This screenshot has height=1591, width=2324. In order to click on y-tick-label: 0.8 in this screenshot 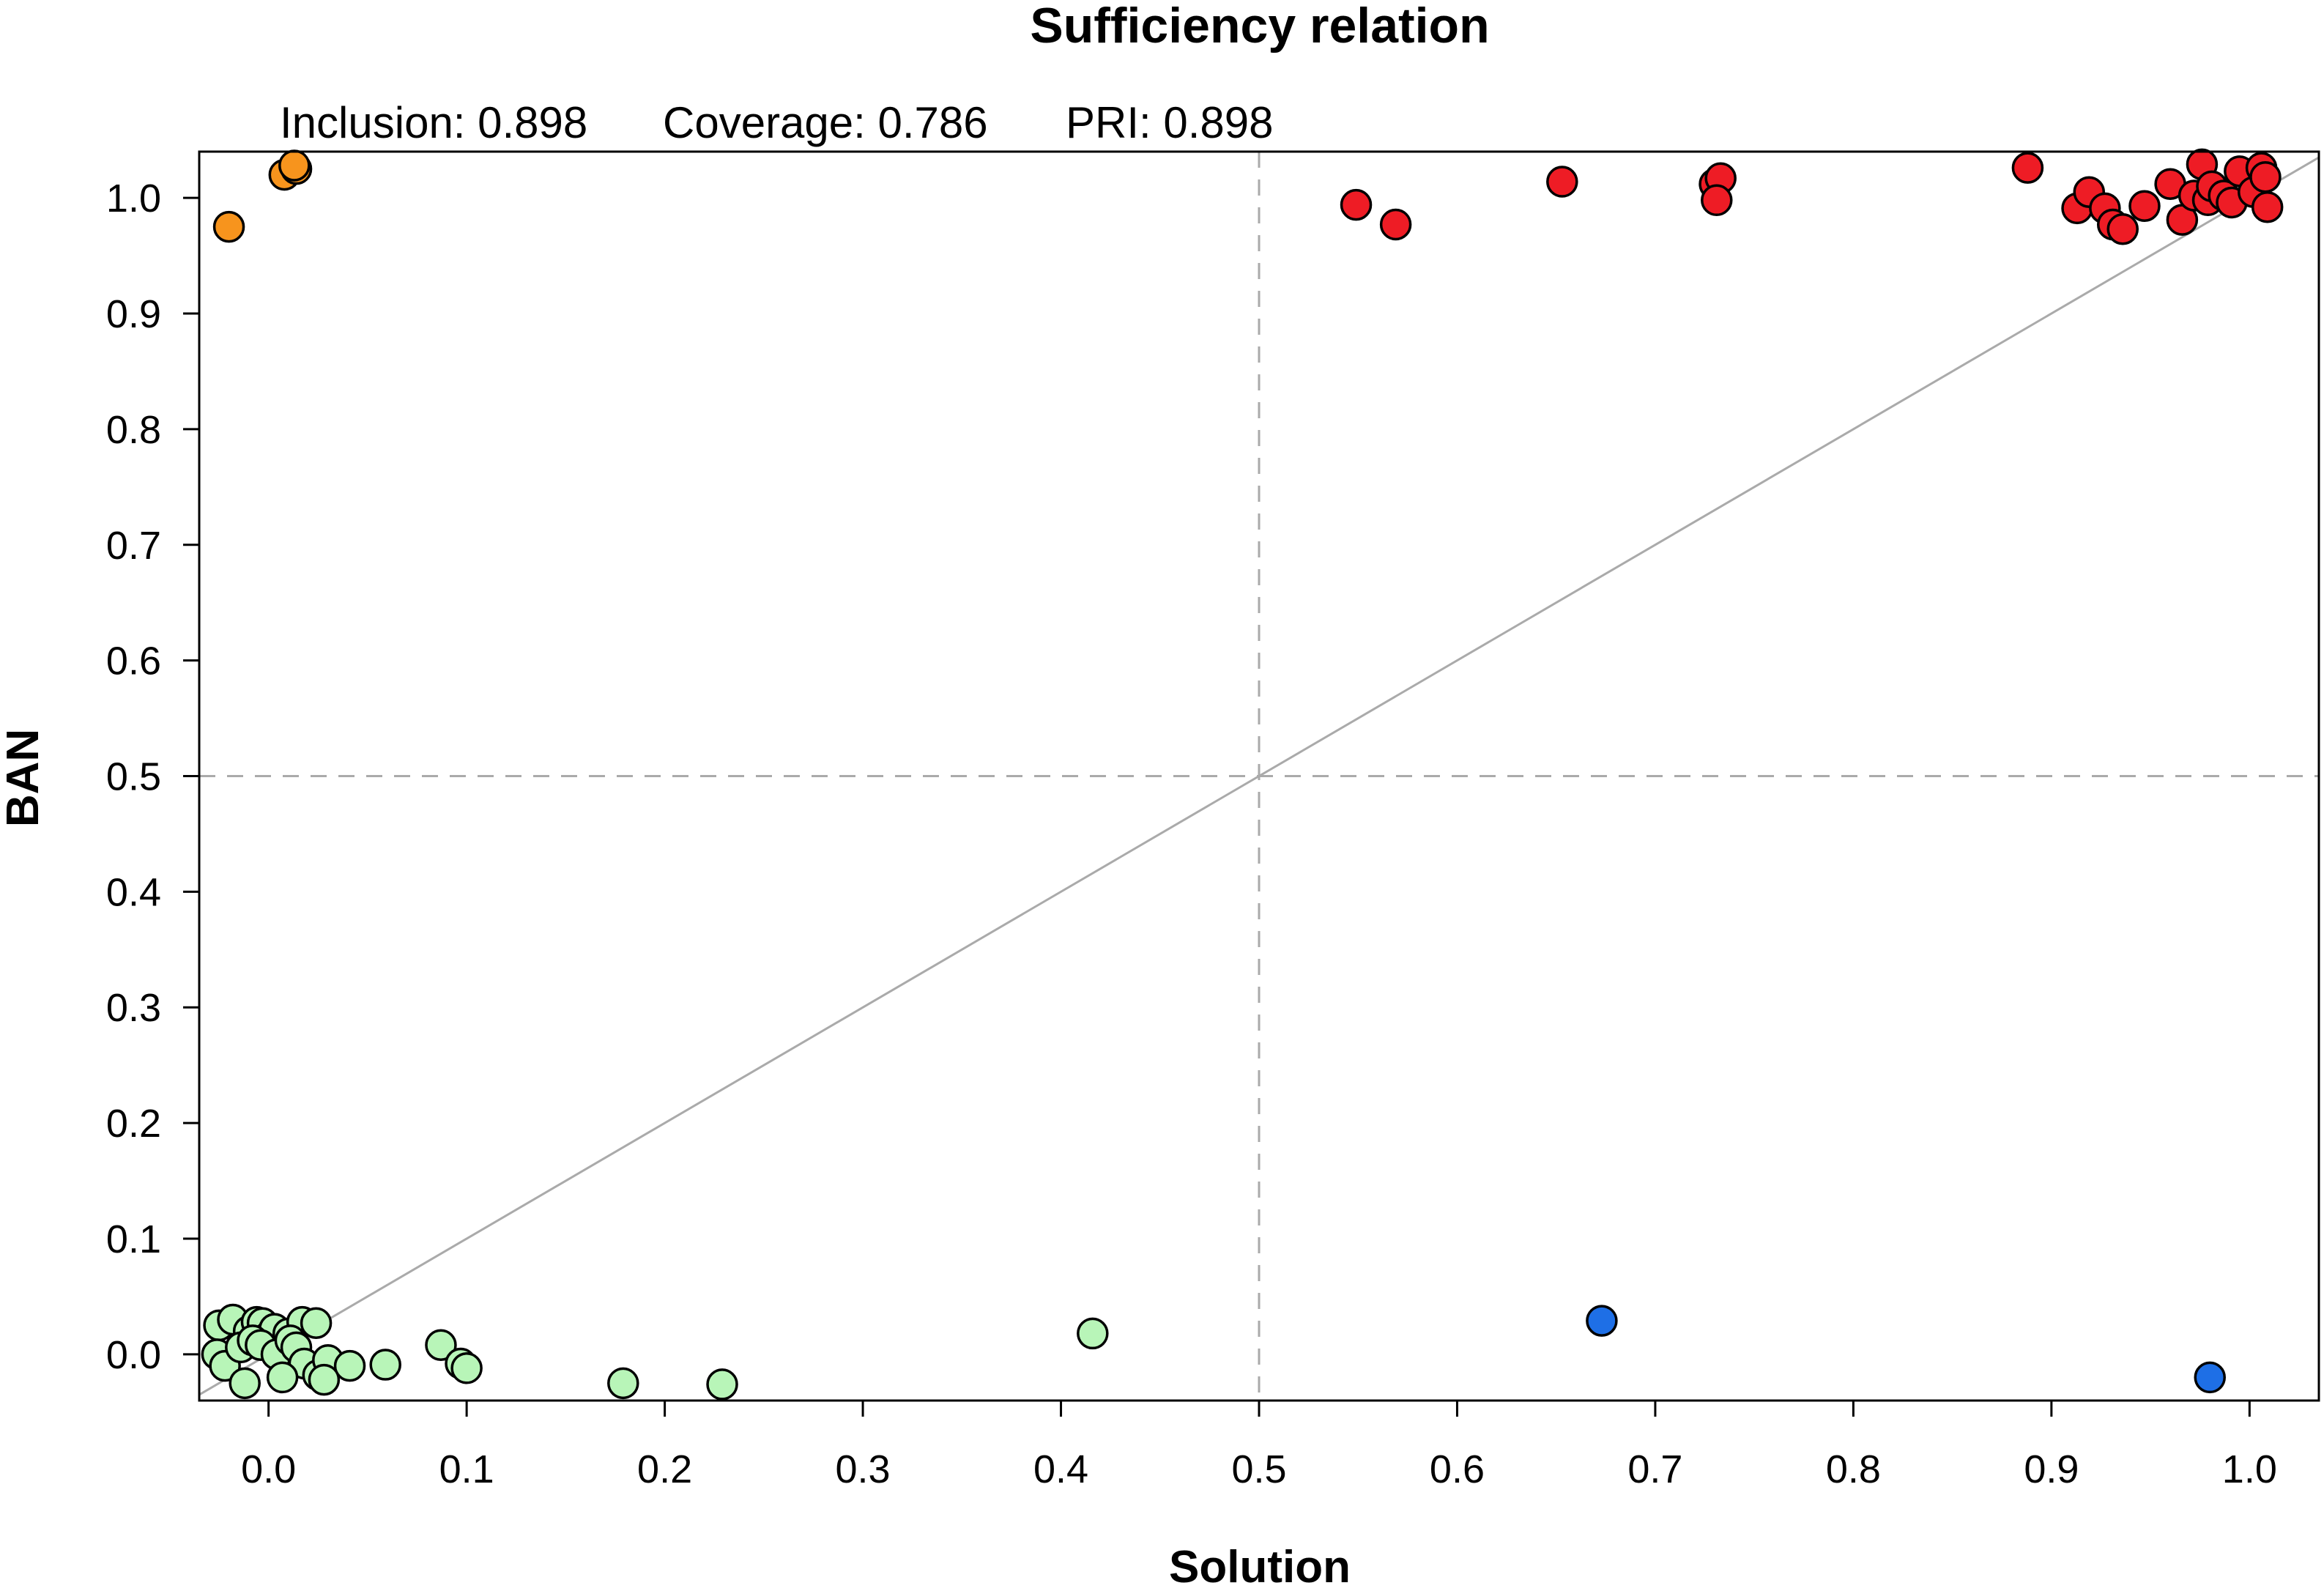, I will do `click(133, 430)`.